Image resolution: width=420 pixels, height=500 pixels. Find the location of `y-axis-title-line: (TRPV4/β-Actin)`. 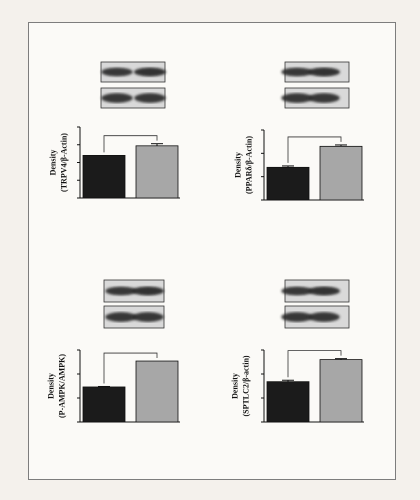

y-axis-title-line: (TRPV4/β-Actin) is located at coordinates (64, 162).